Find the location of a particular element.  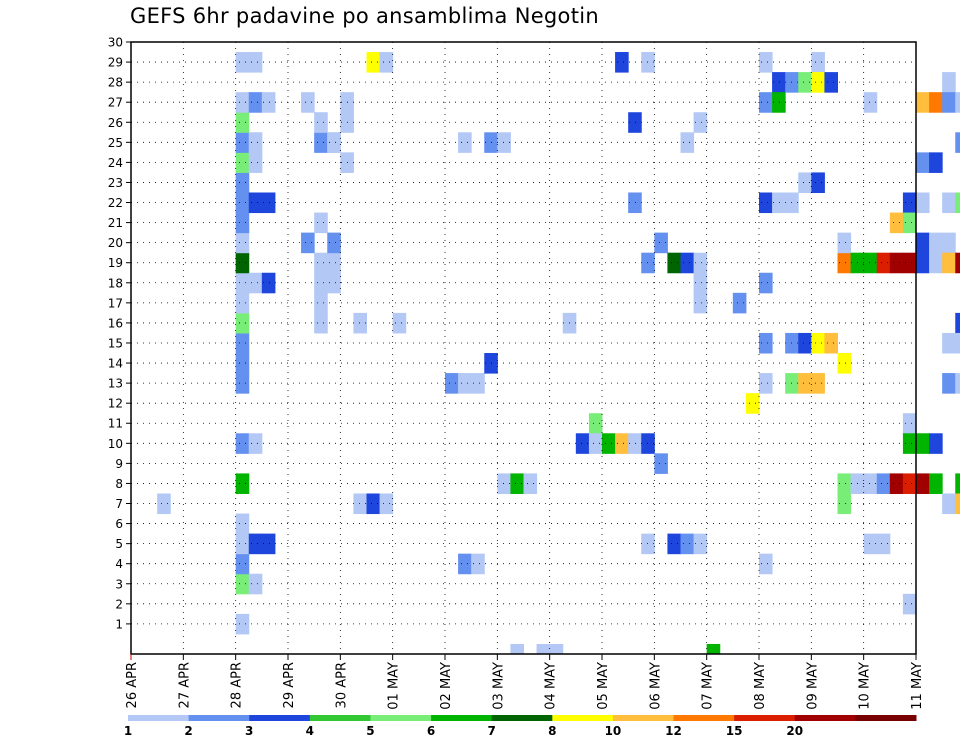

y-tick-label: 7 is located at coordinates (119, 504).